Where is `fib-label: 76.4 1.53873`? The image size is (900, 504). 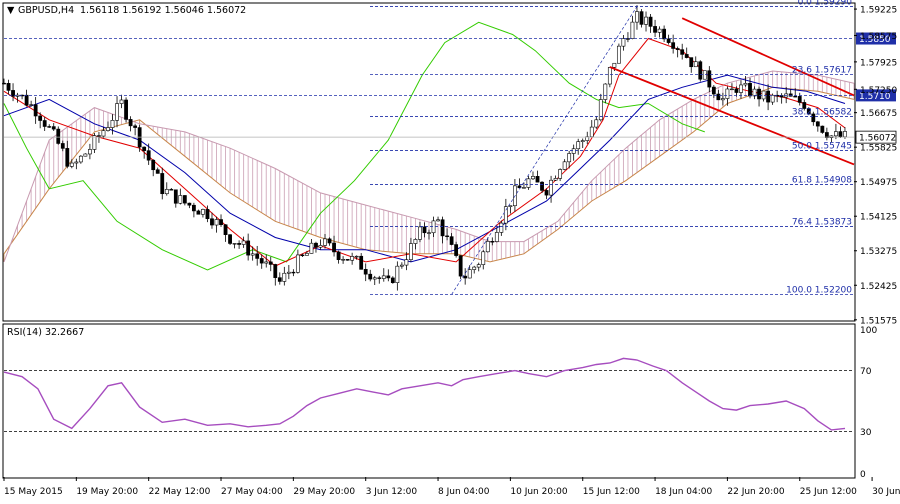
fib-label: 76.4 1.53873 is located at coordinates (822, 222).